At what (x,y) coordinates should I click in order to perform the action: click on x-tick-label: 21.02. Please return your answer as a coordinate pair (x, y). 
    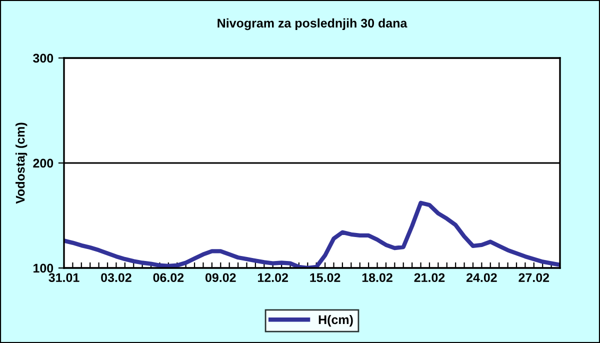
    Looking at the image, I should click on (429, 277).